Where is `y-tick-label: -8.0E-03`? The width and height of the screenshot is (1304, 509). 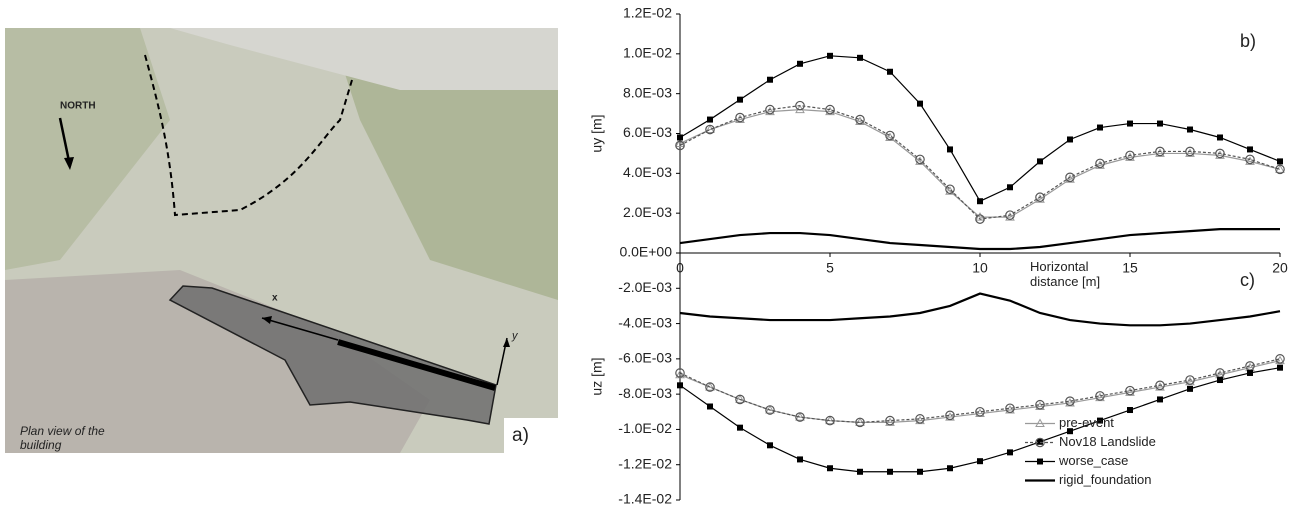 y-tick-label: -8.0E-03 is located at coordinates (645, 393).